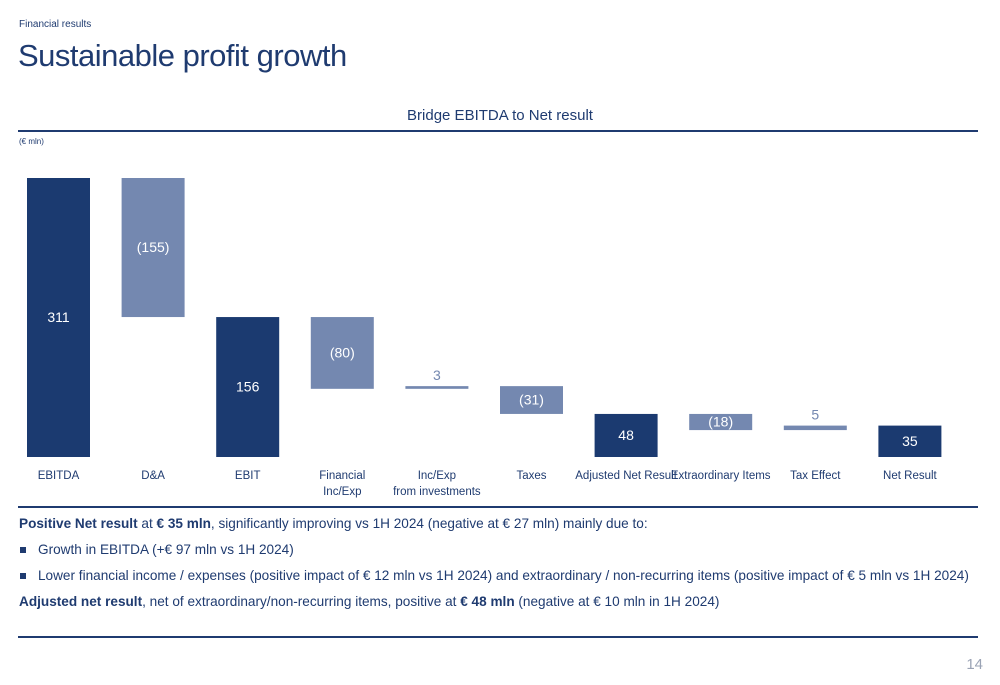 The image size is (1000, 685). I want to click on value-label: 35, so click(910, 441).